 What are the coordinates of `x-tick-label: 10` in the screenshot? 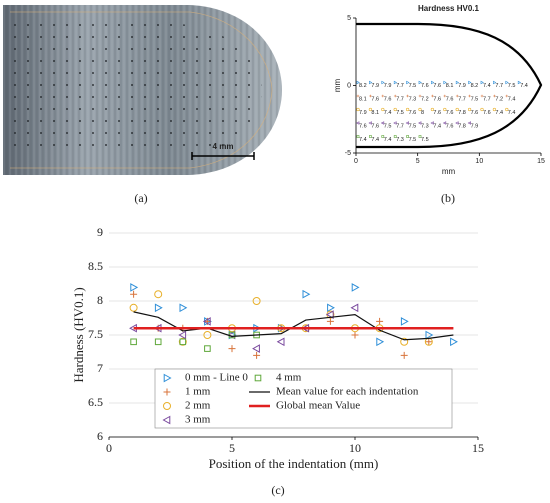 It's located at (479, 161).